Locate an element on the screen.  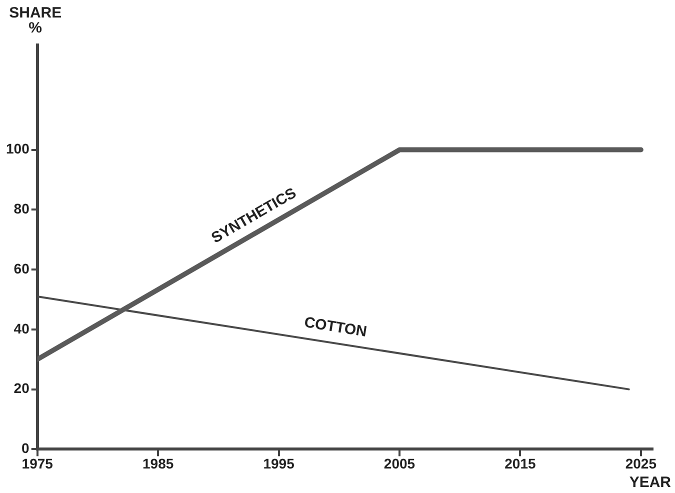
y-tick-label: 40 is located at coordinates (22, 328).